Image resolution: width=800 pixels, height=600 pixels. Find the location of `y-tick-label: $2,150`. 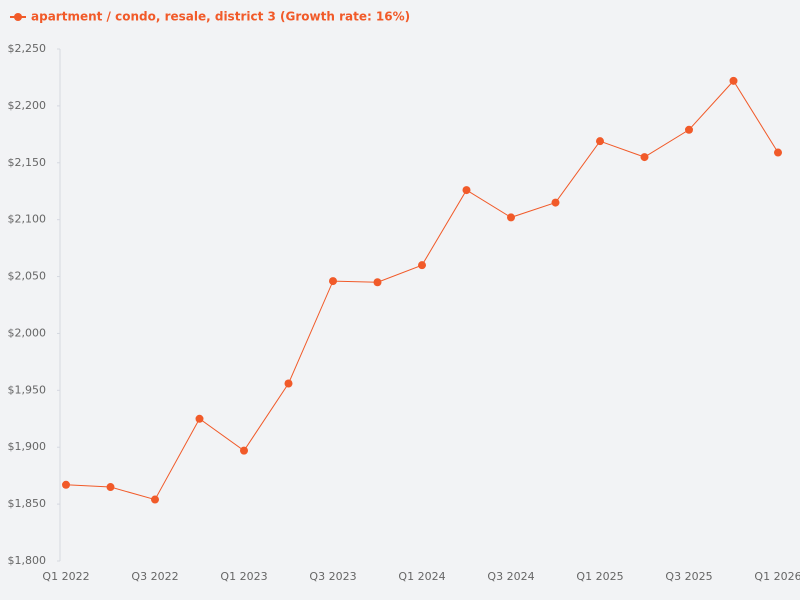

y-tick-label: $2,150 is located at coordinates (27, 162).